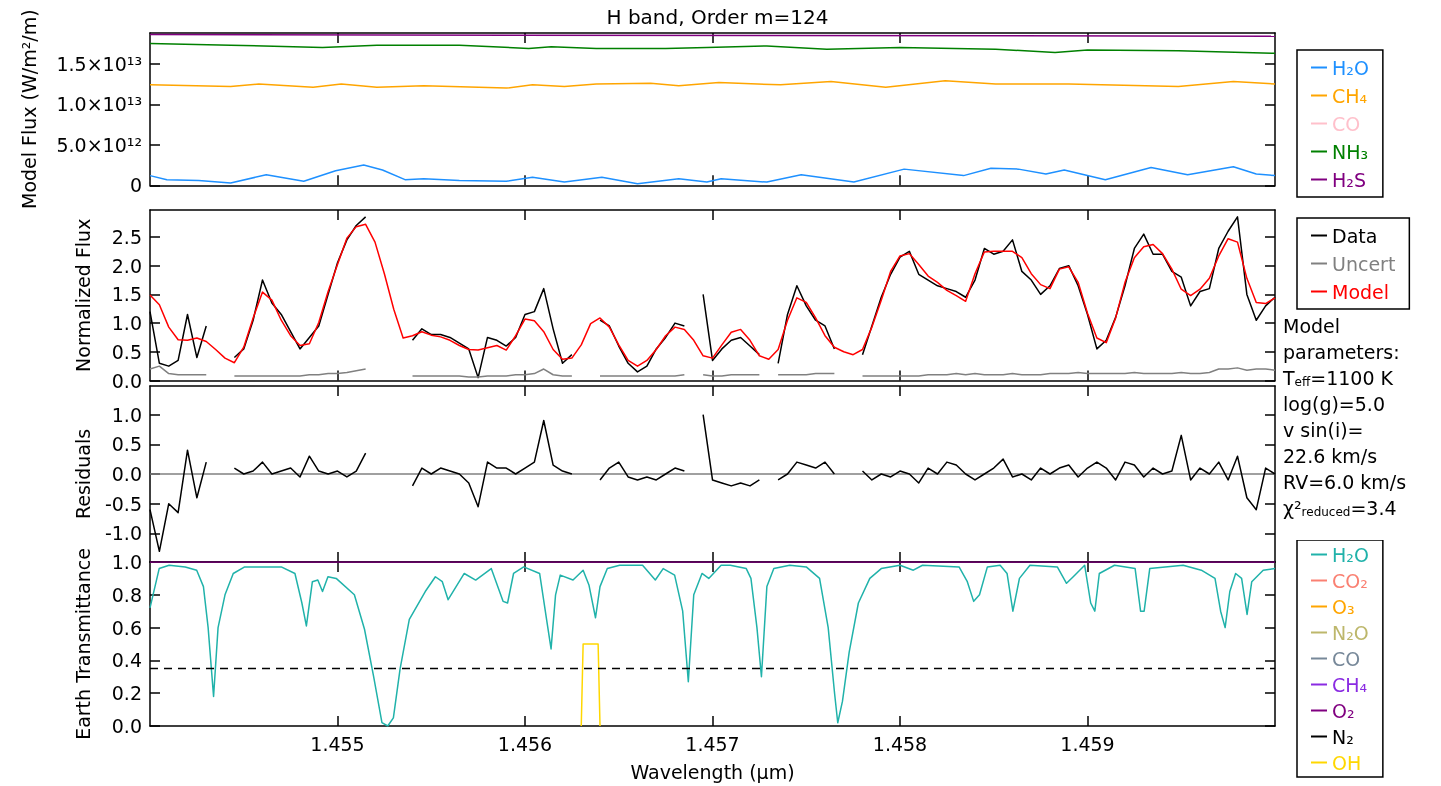  I want to click on y-axis-title: Earth Transmittance, so click(82, 644).